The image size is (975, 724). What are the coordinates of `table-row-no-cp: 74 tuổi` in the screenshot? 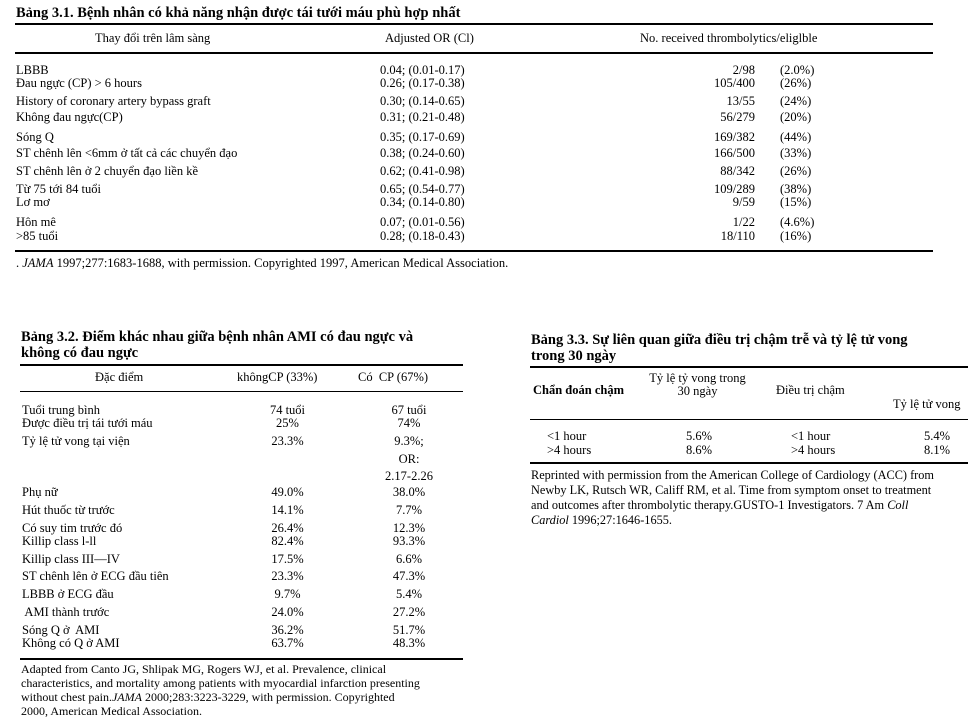 It's located at (287, 410).